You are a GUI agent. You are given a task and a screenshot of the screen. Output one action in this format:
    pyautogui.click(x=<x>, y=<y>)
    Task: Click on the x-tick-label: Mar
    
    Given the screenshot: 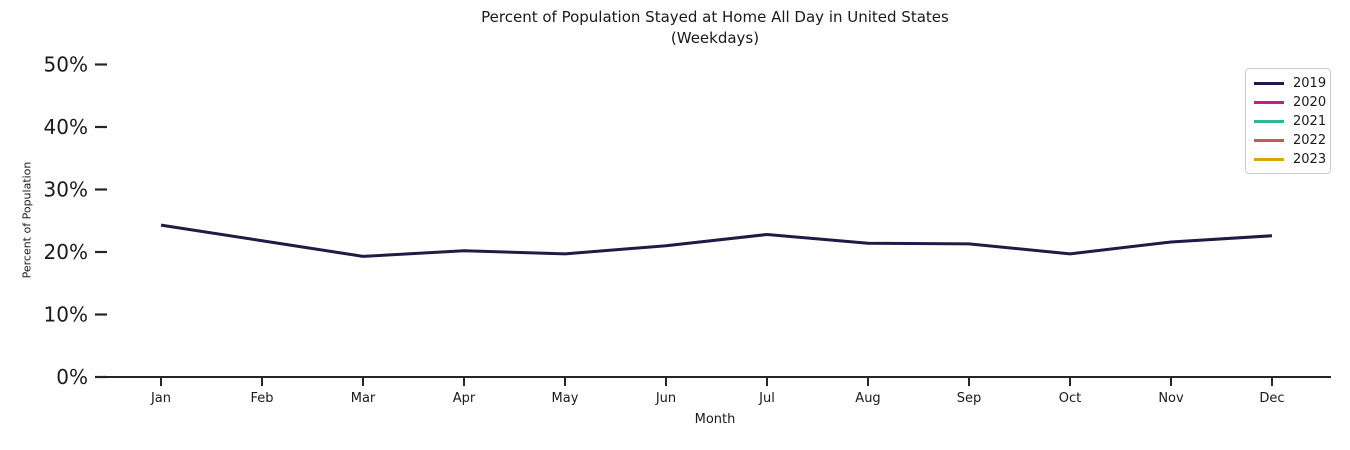 What is the action you would take?
    pyautogui.click(x=363, y=398)
    